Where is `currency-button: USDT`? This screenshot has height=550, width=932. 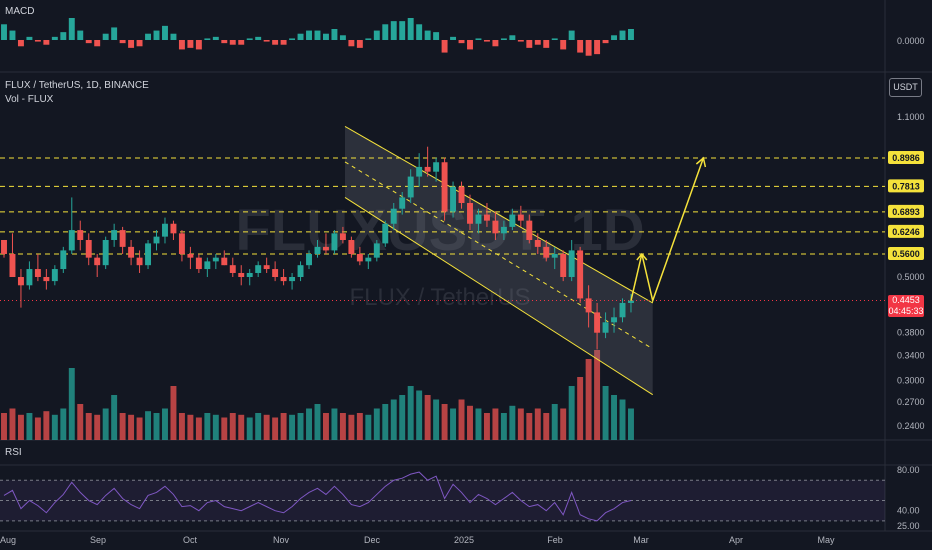 currency-button: USDT is located at coordinates (905, 87).